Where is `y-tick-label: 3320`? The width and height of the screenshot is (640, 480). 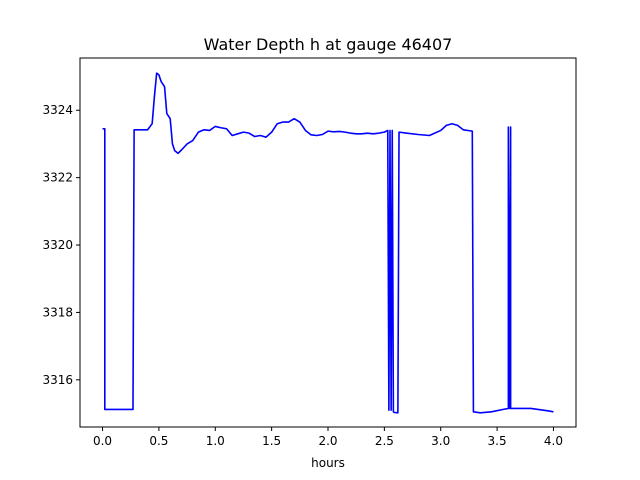
y-tick-label: 3320 is located at coordinates (57, 245).